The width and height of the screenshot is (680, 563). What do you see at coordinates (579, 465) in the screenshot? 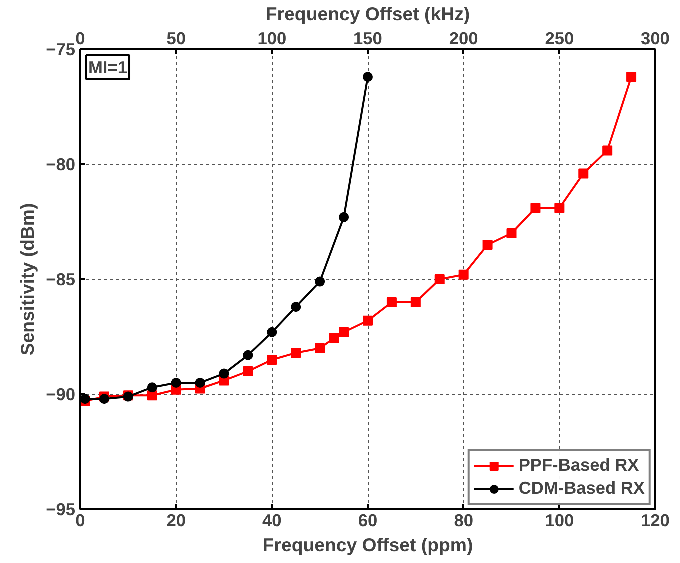
I see `legend-label: PPF-Based RX` at bounding box center [579, 465].